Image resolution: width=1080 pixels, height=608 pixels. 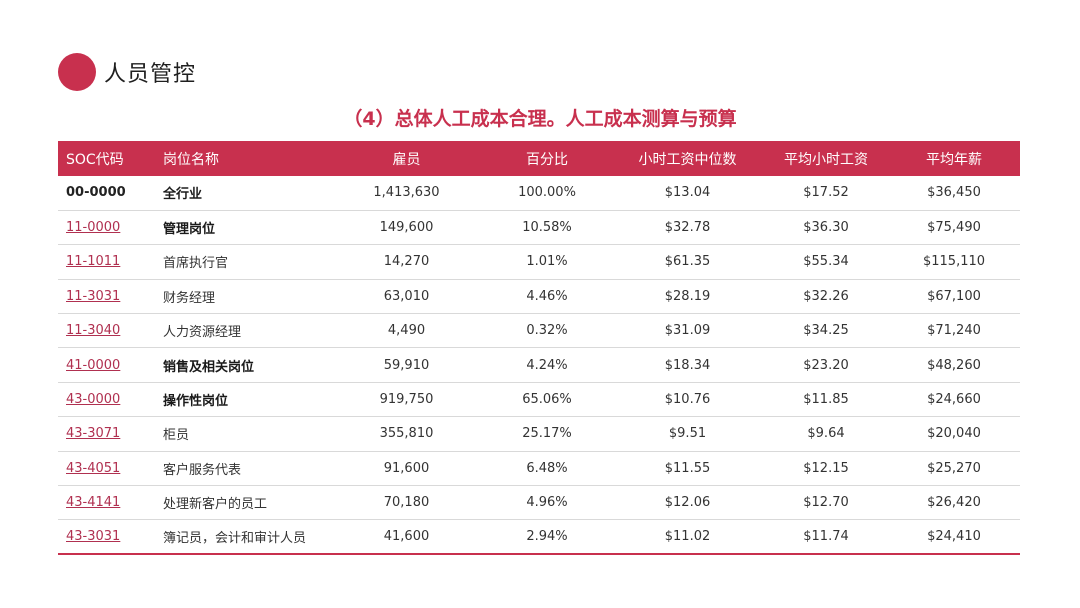 What do you see at coordinates (209, 367) in the screenshot?
I see `job-title-cell: 销售及相关岗位` at bounding box center [209, 367].